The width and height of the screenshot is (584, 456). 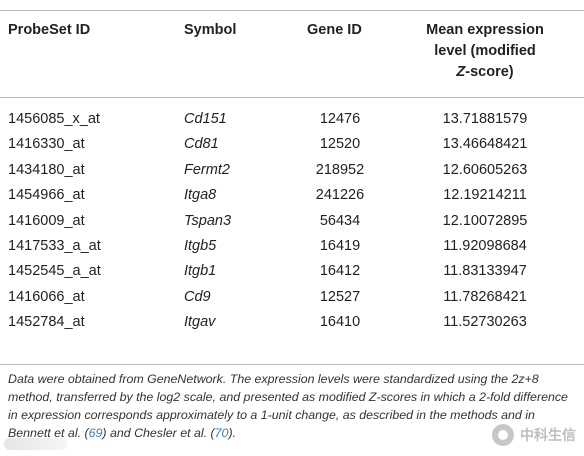 I want to click on cell-mean-expression: 11.83133947, so click(x=485, y=271).